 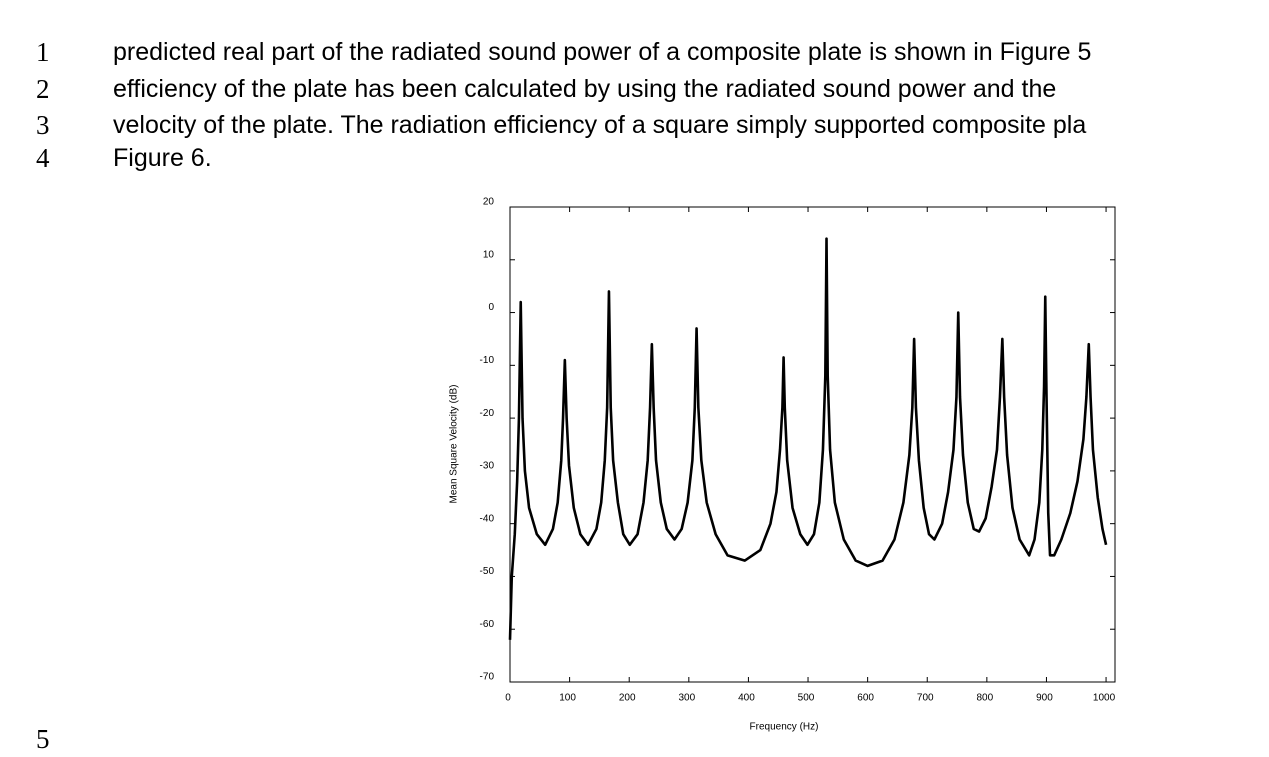 I want to click on x-tick-label: 400, so click(x=746, y=698).